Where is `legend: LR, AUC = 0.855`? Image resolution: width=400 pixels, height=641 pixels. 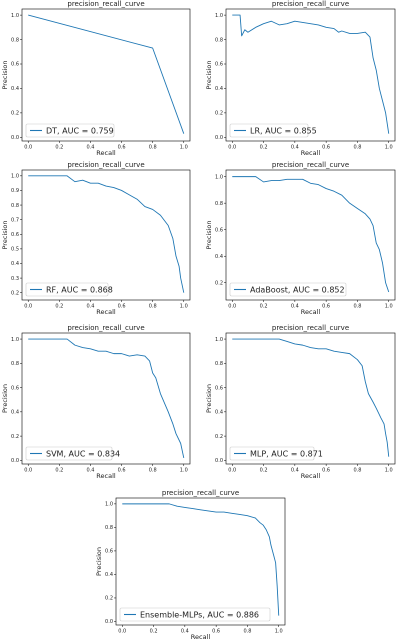
legend: LR, AUC = 0.855 is located at coordinates (273, 130).